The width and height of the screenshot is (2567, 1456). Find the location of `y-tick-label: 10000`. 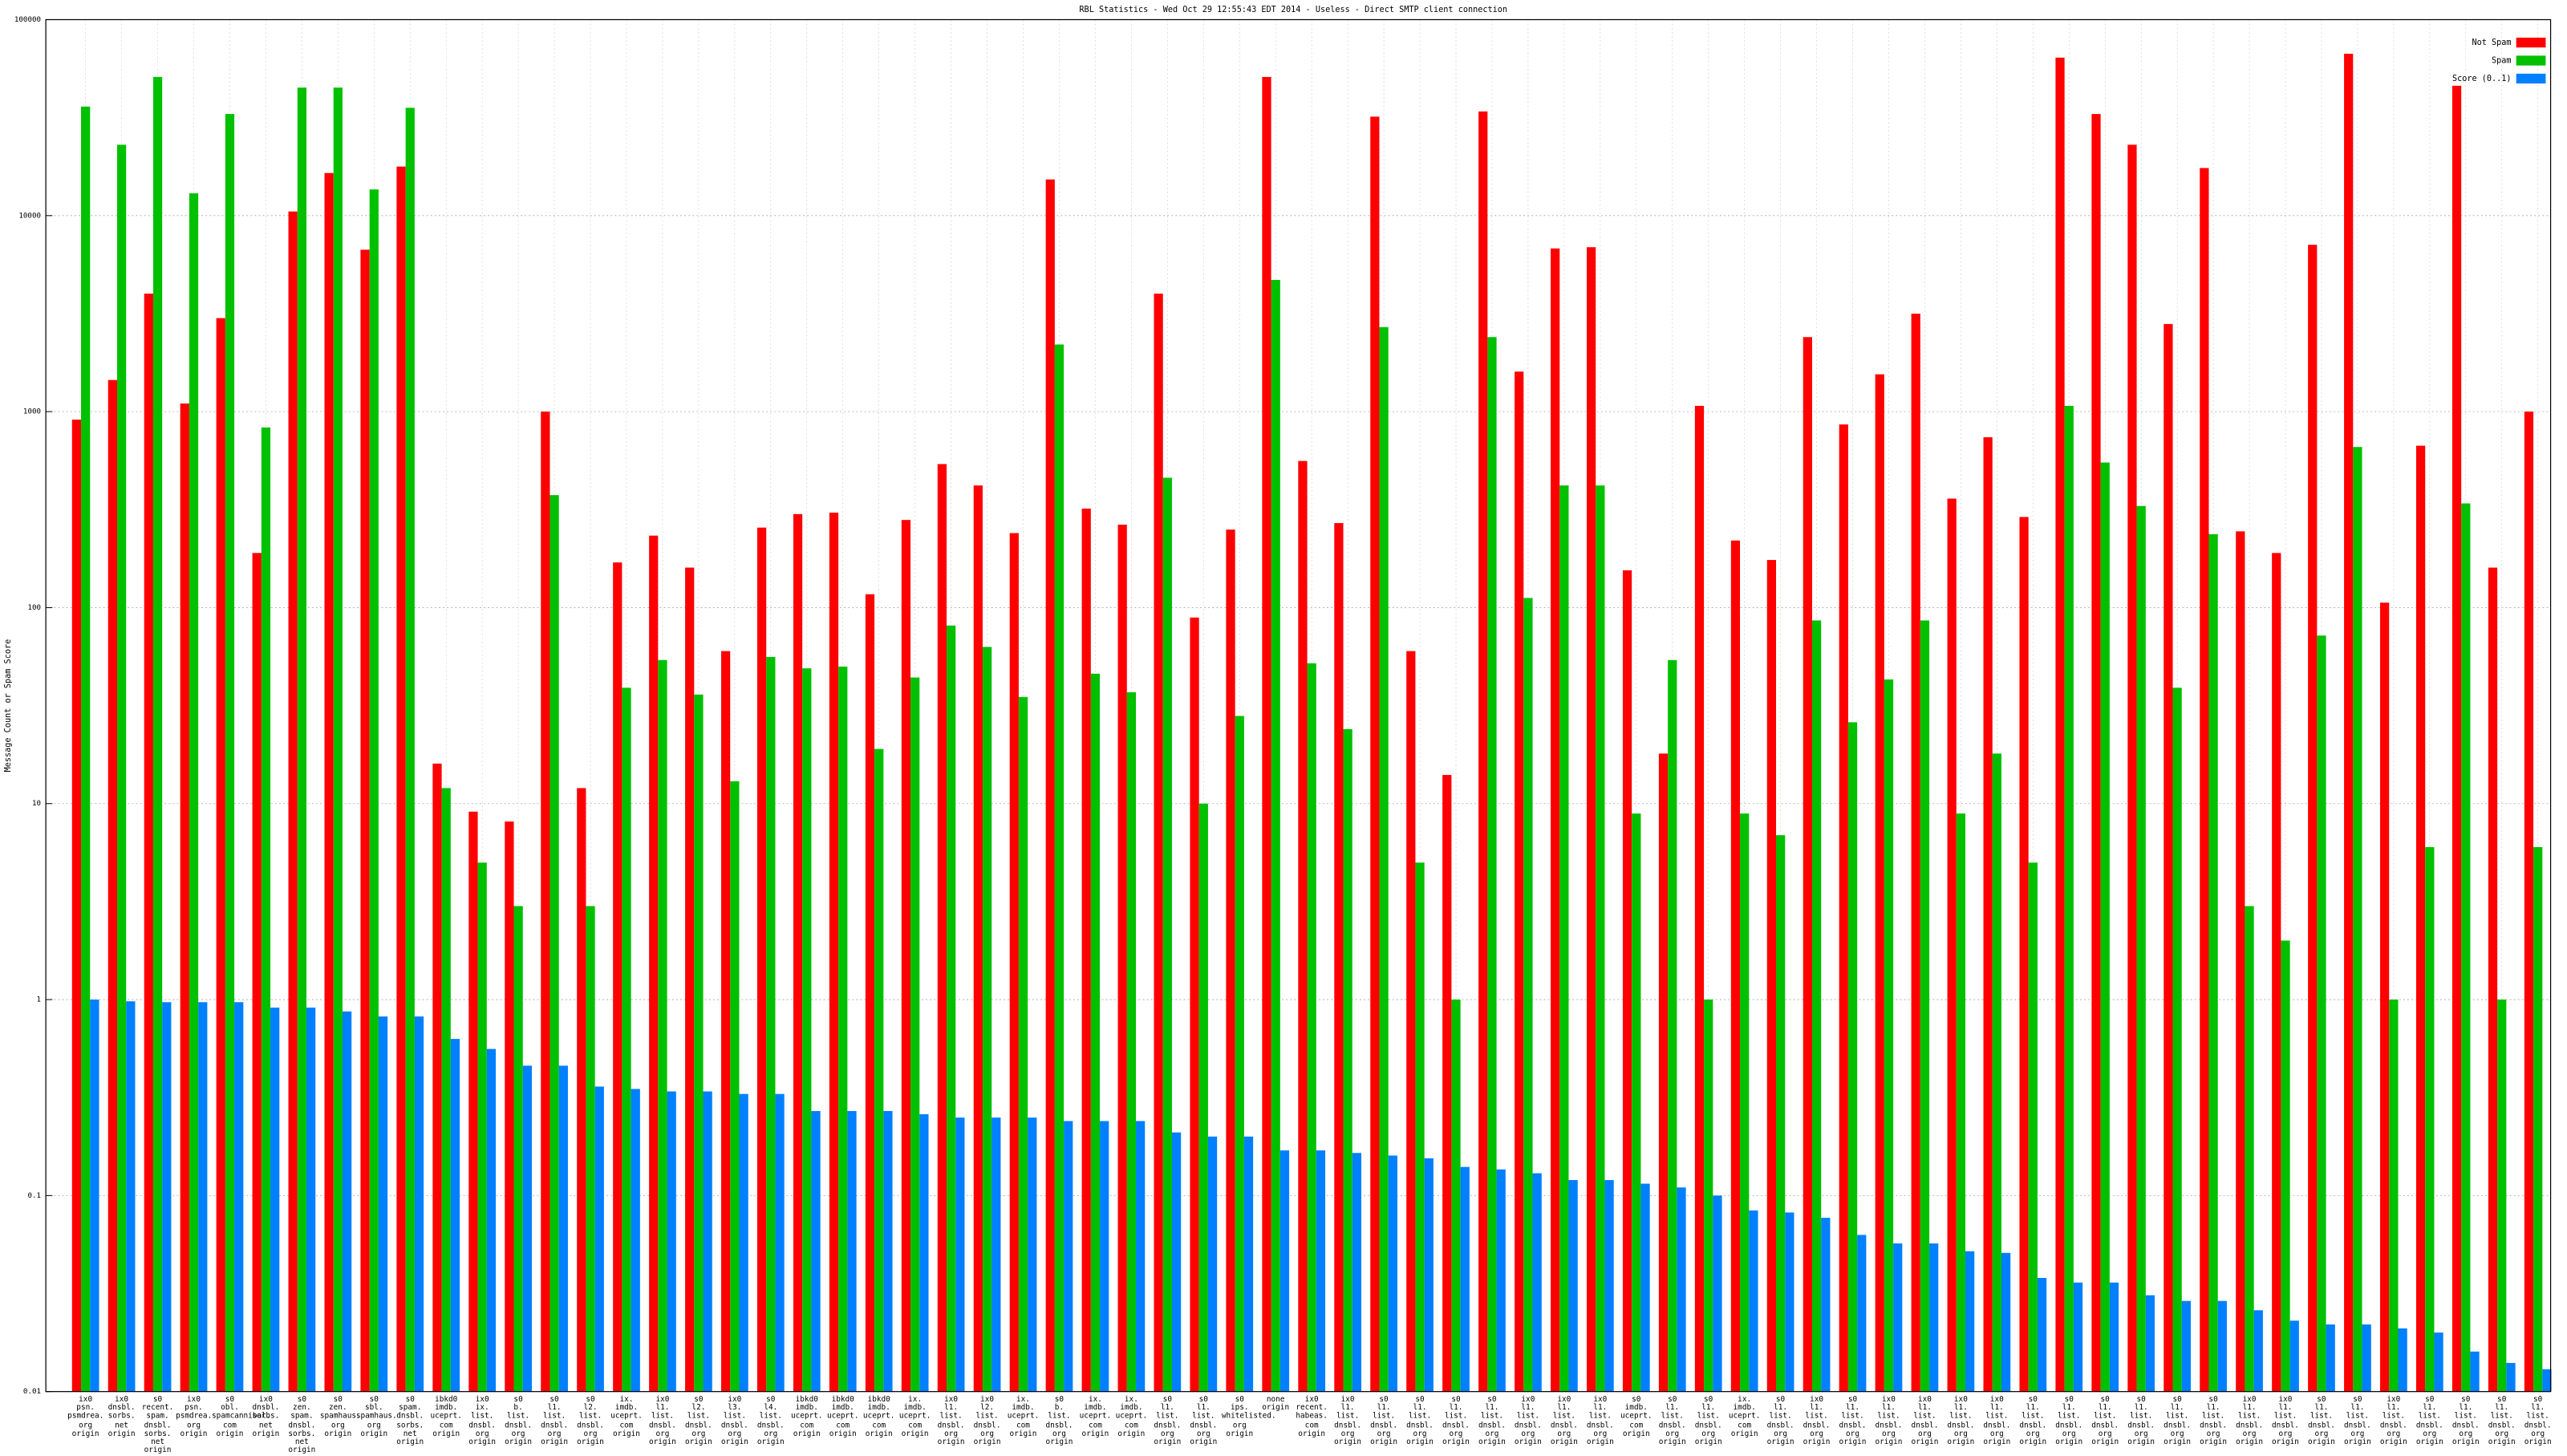

y-tick-label: 10000 is located at coordinates (30, 216).